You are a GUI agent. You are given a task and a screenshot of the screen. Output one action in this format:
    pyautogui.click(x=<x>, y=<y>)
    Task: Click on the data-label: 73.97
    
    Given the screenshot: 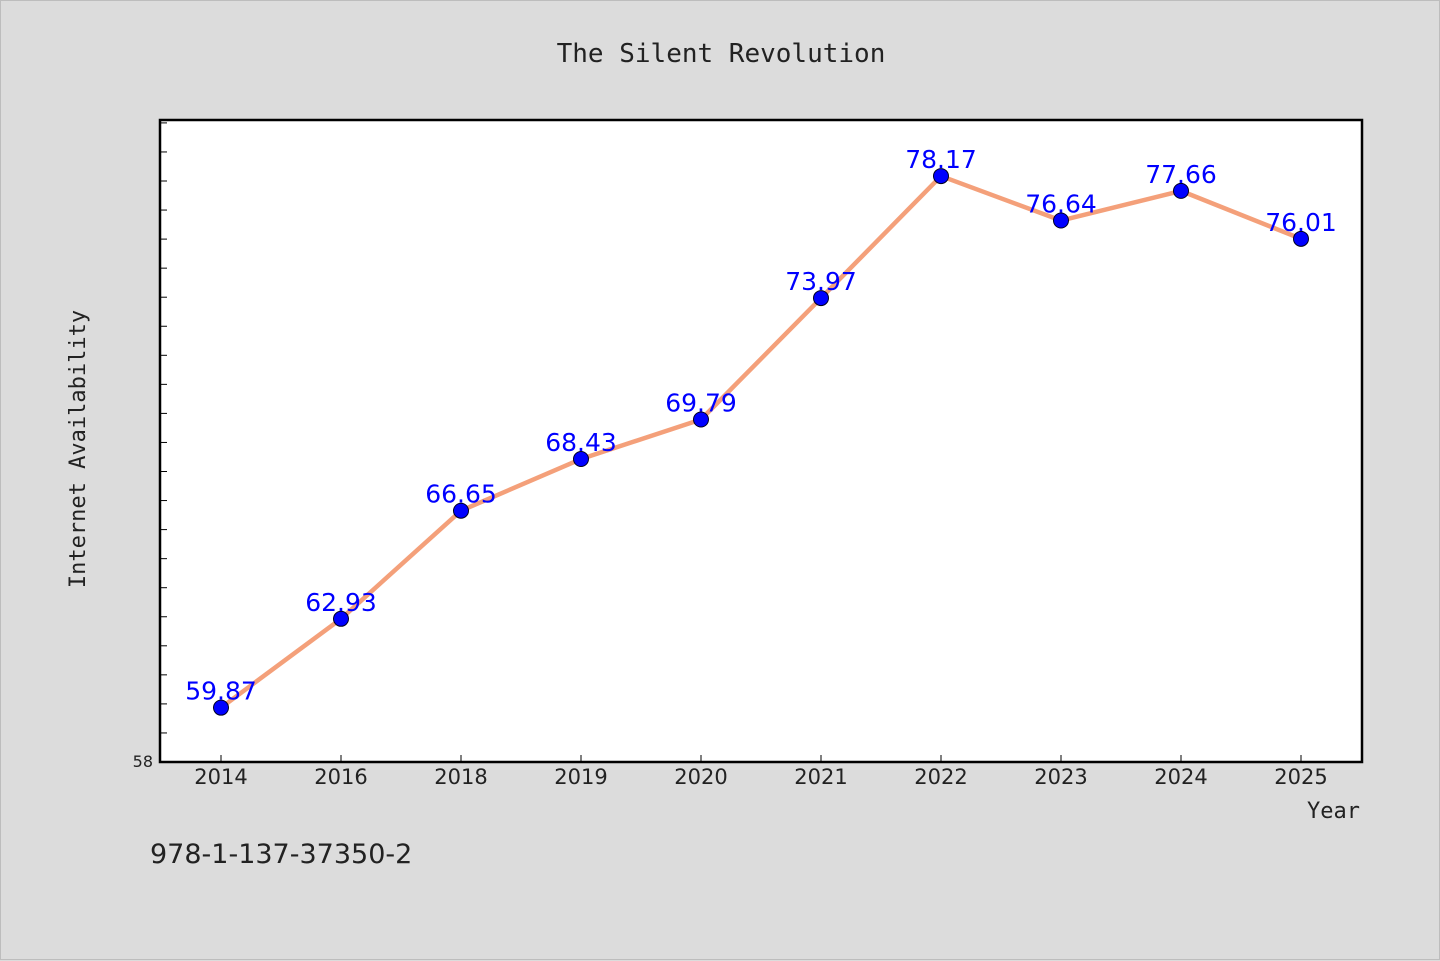 What is the action you would take?
    pyautogui.click(x=821, y=281)
    